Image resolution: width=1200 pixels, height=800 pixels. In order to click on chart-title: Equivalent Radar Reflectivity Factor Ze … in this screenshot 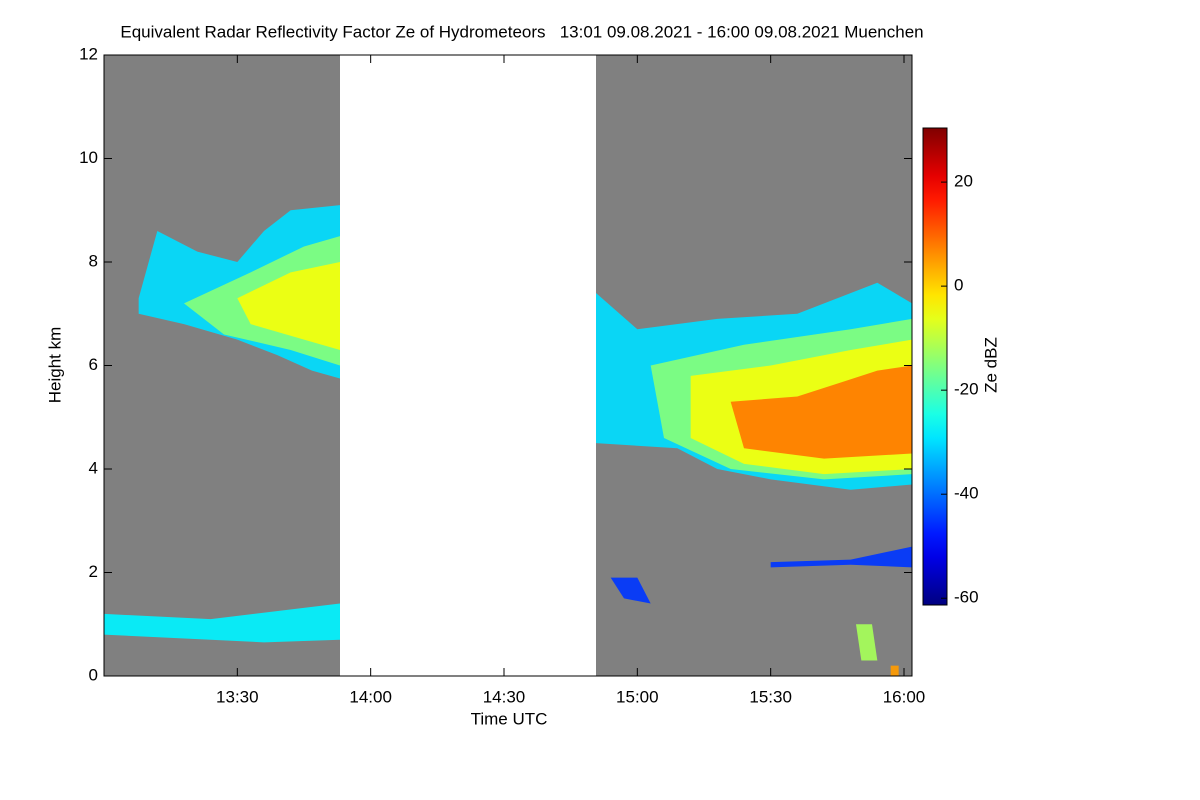, I will do `click(521, 31)`.